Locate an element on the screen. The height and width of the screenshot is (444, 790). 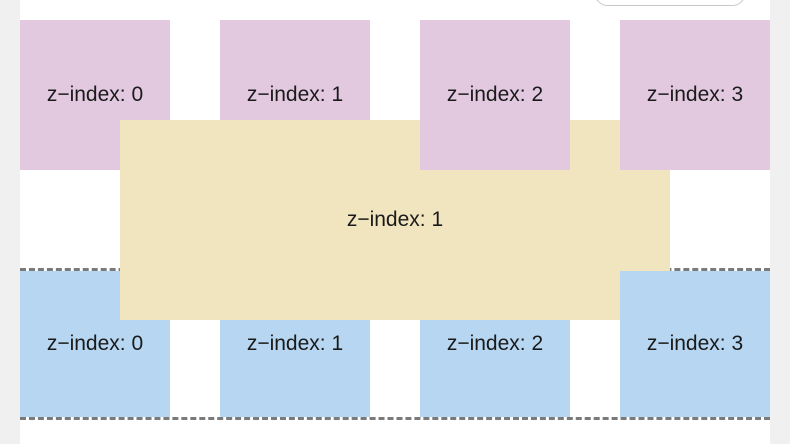
overlay-box-label: z−index: 1 is located at coordinates (395, 219).